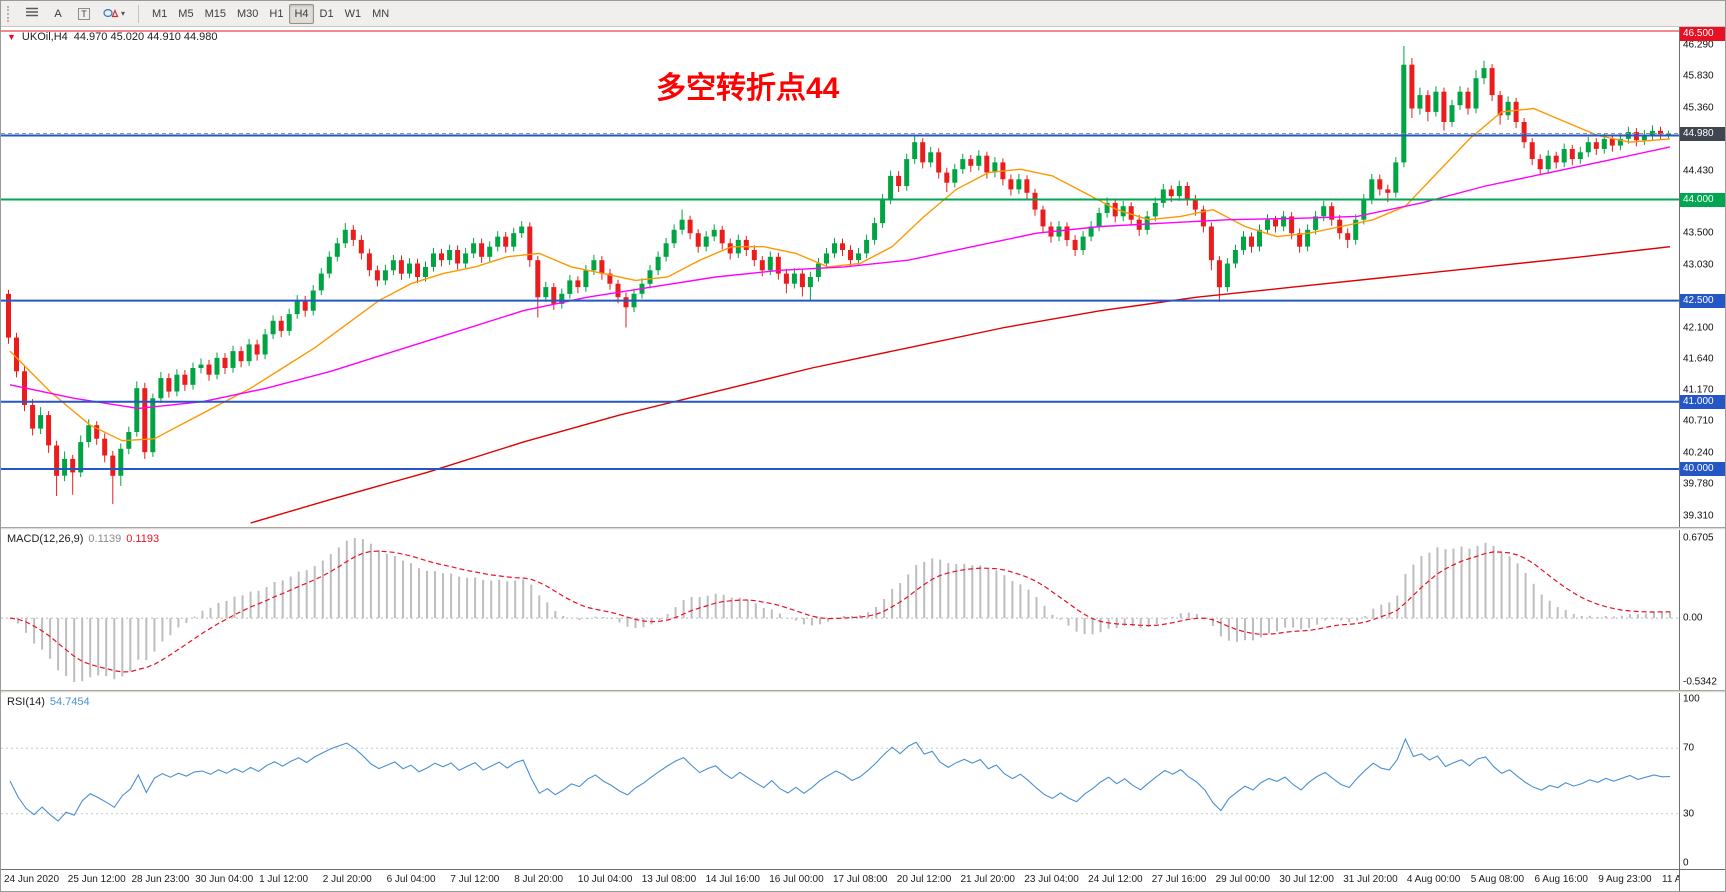 Image resolution: width=1726 pixels, height=892 pixels. What do you see at coordinates (924, 879) in the screenshot?
I see `time-tick-label: 20 Jul 12:00` at bounding box center [924, 879].